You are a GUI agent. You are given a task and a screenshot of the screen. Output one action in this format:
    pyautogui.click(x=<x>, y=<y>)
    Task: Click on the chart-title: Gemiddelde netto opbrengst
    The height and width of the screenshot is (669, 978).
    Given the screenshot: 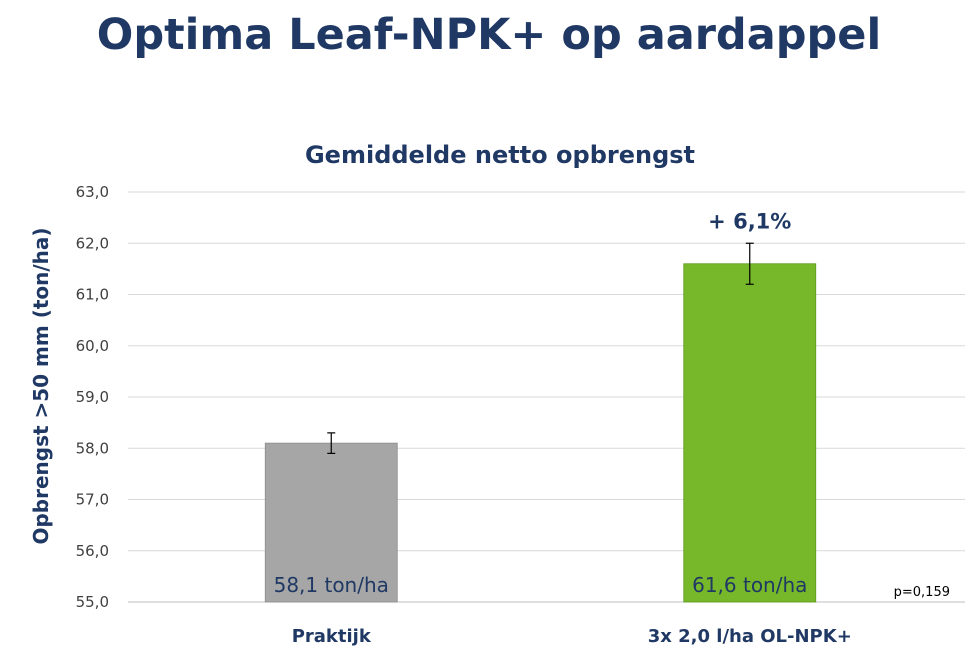 What is the action you would take?
    pyautogui.click(x=500, y=155)
    